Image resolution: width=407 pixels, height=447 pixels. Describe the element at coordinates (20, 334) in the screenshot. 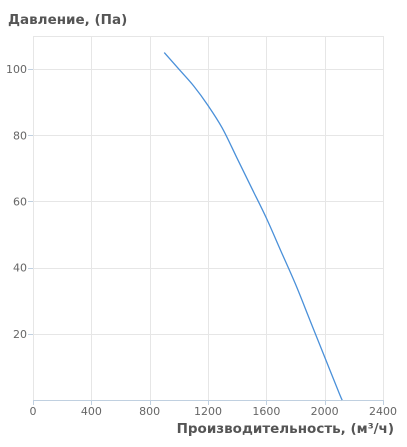

I see `y-tick-label-0: 20` at that location.